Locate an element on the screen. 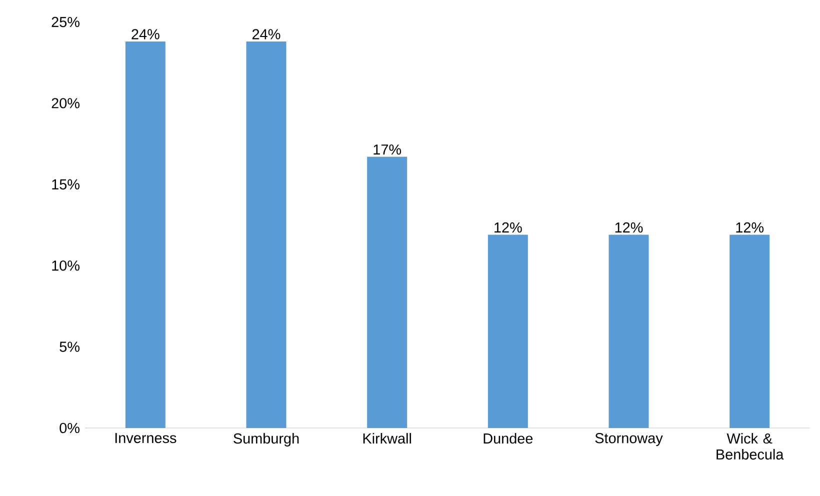 This screenshot has width=820, height=496. y-tick-label: 10% is located at coordinates (66, 265).